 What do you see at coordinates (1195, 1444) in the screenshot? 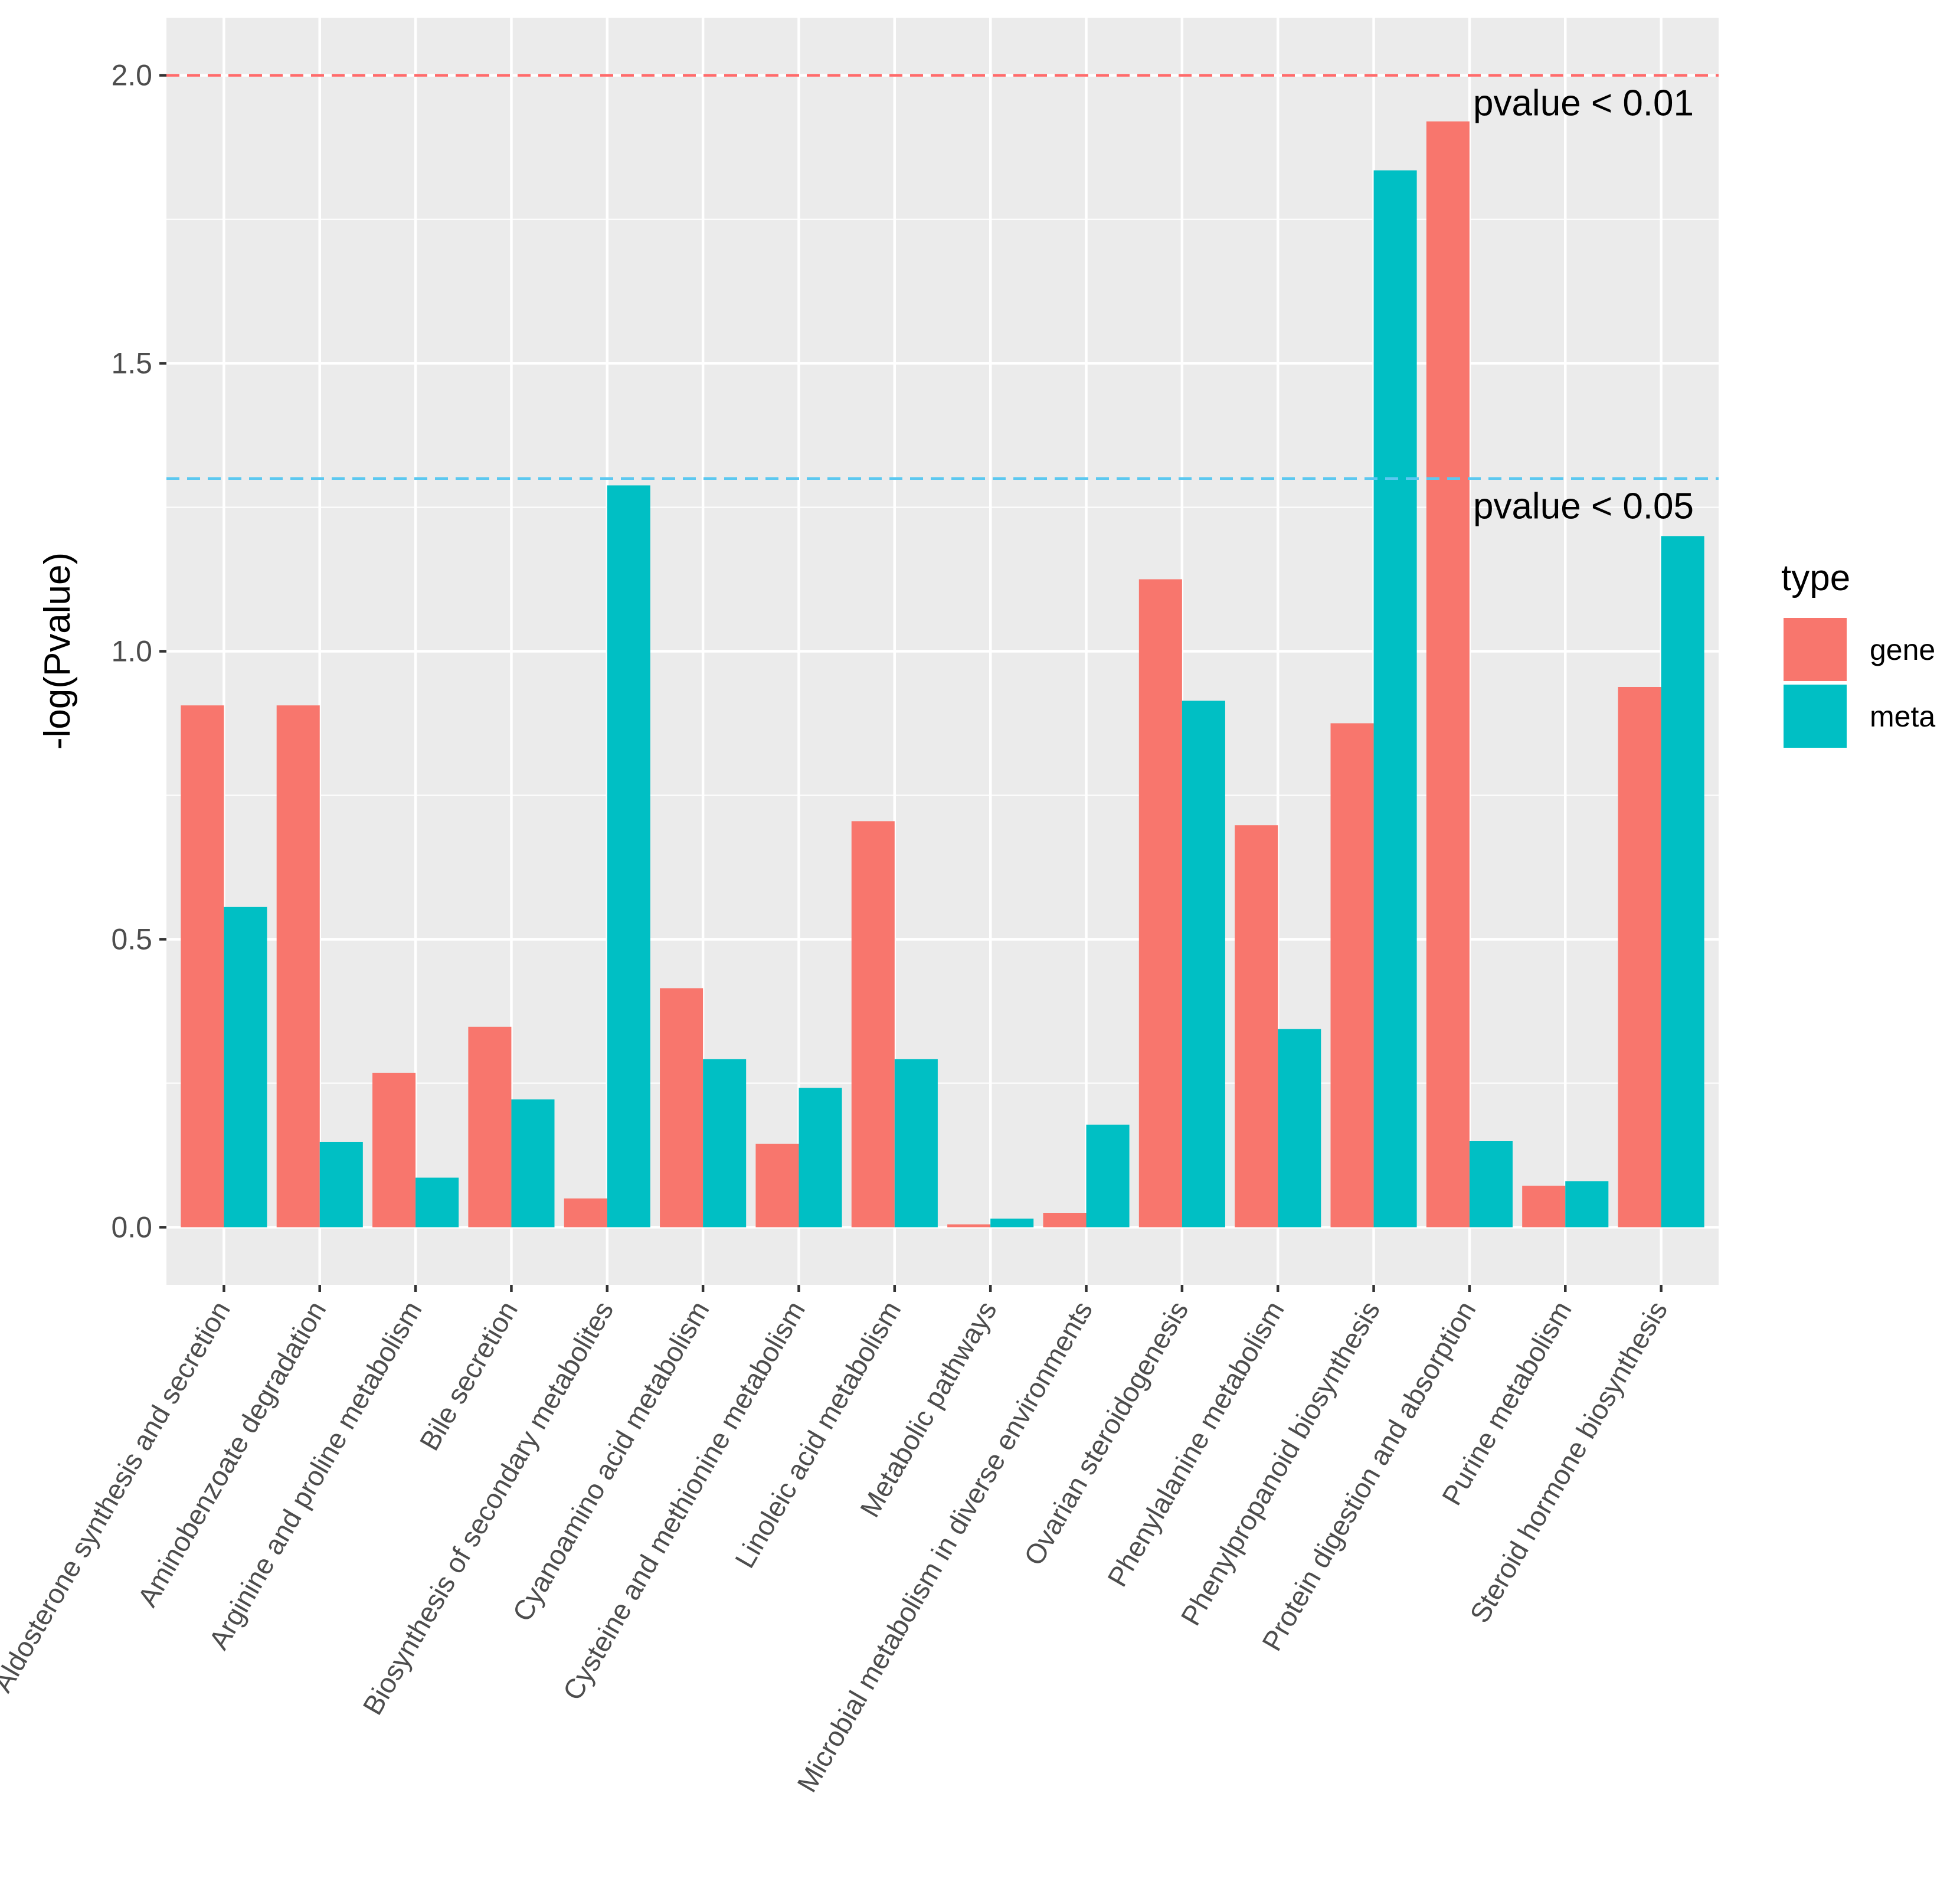
I see `x-tick-label-11: Phenylalanine metabolism` at bounding box center [1195, 1444].